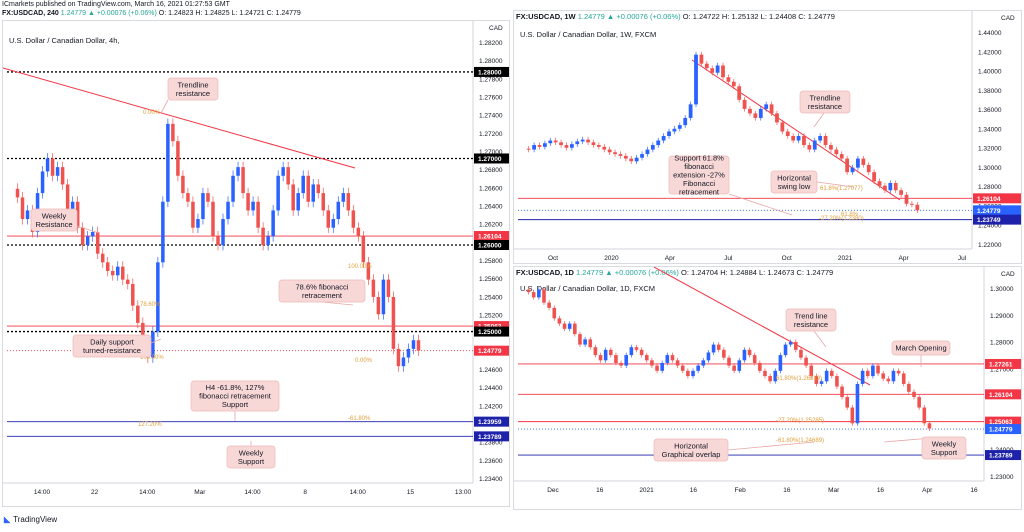  What do you see at coordinates (794, 186) in the screenshot?
I see `callout-text: swing low` at bounding box center [794, 186].